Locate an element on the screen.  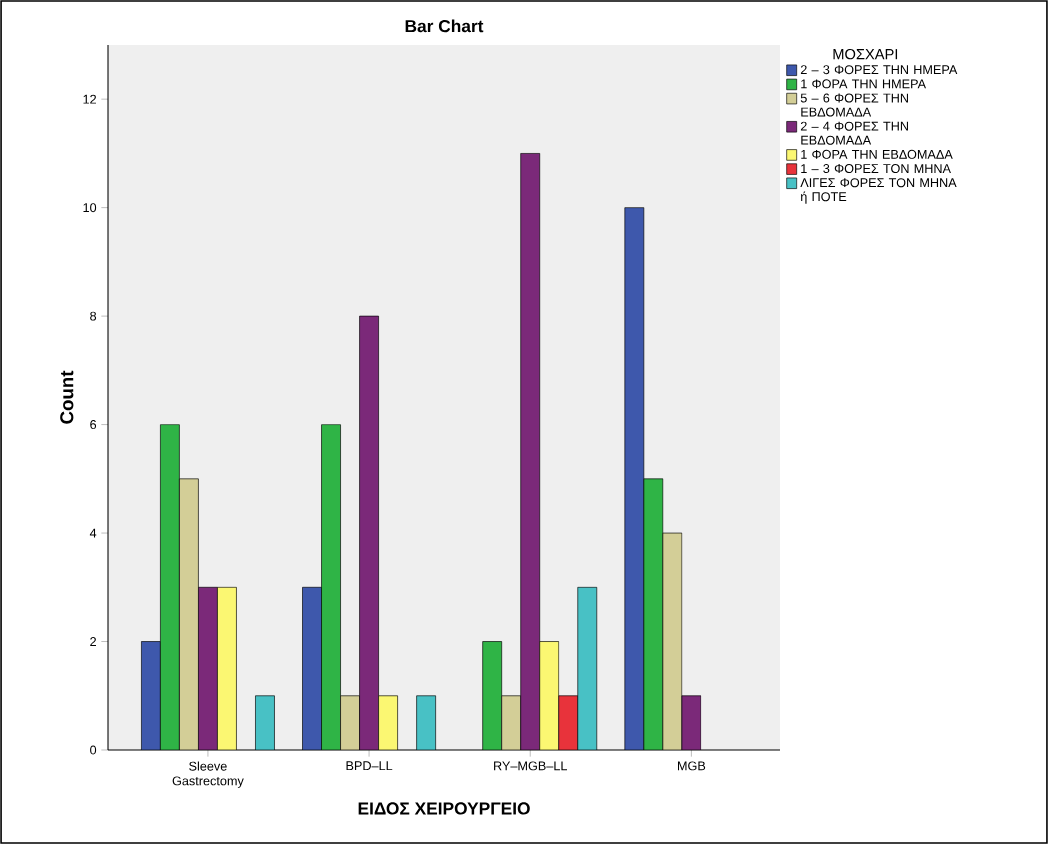
x-tick-label: MGB is located at coordinates (692, 766).